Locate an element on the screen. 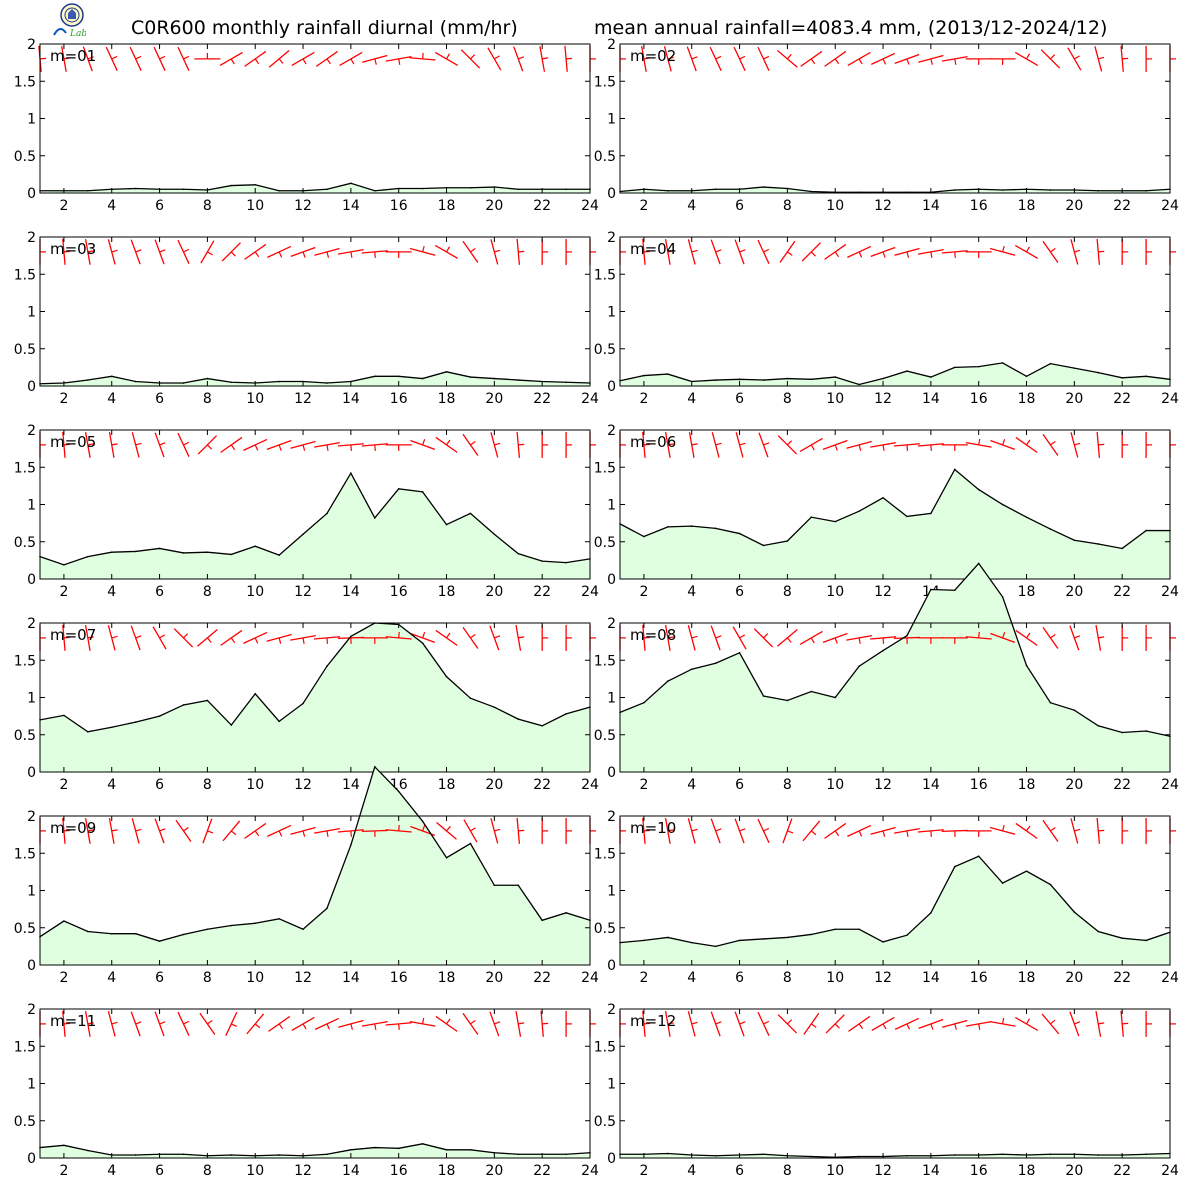 Image resolution: width=1200 pixels, height=1200 pixels. x-tick-label: 2 is located at coordinates (643, 978).